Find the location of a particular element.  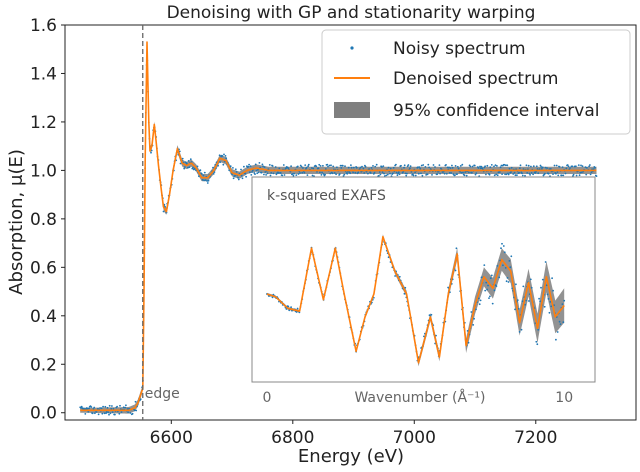

legend-box is located at coordinates (476, 82).